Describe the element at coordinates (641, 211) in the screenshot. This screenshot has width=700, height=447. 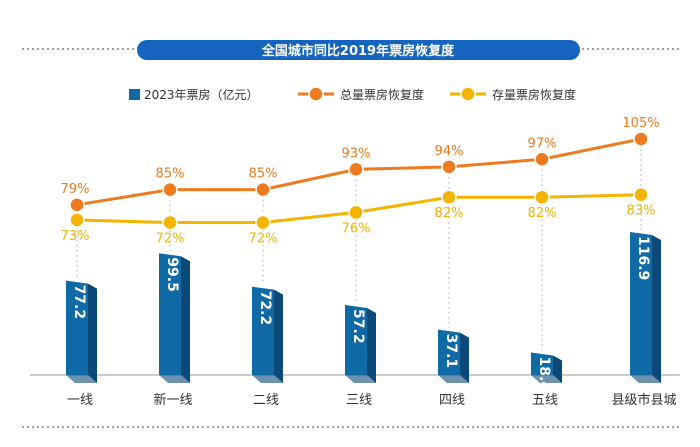
I see `stock-recovery-value-label: 83%` at that location.